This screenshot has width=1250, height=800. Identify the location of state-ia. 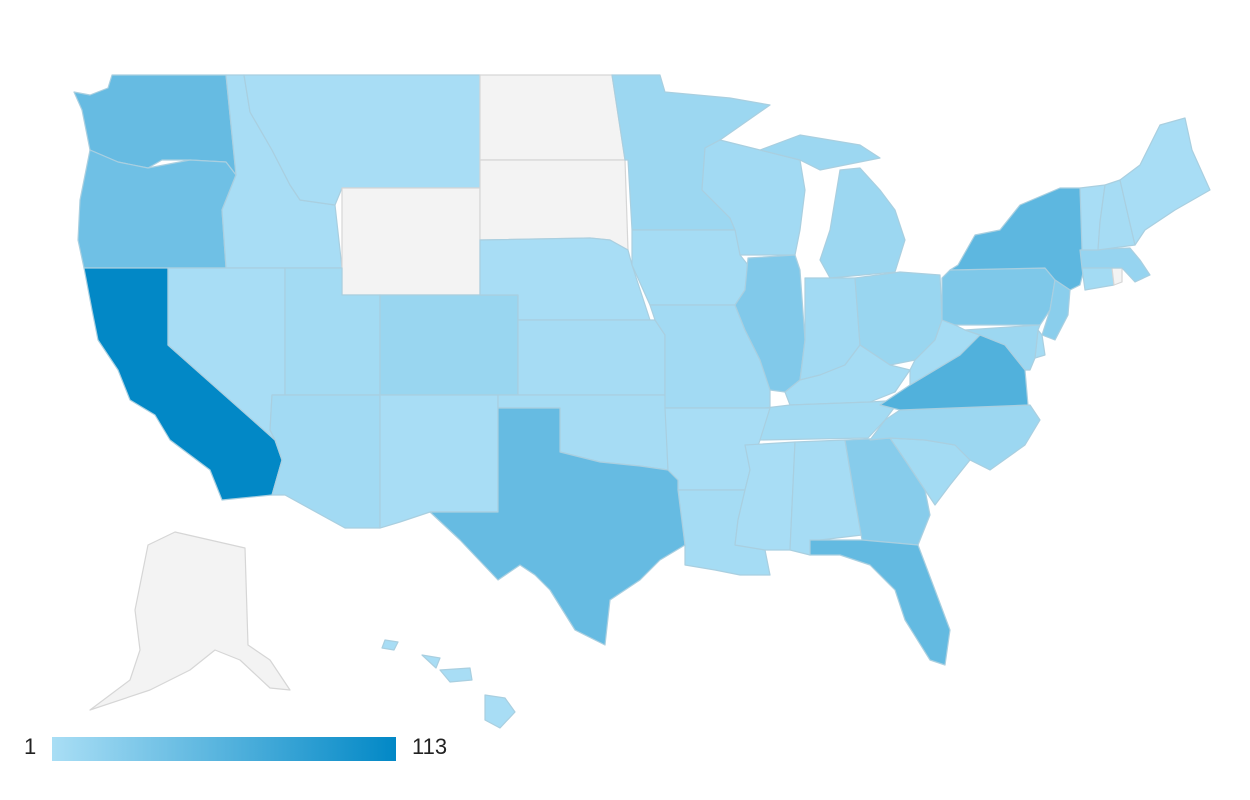
(690, 267).